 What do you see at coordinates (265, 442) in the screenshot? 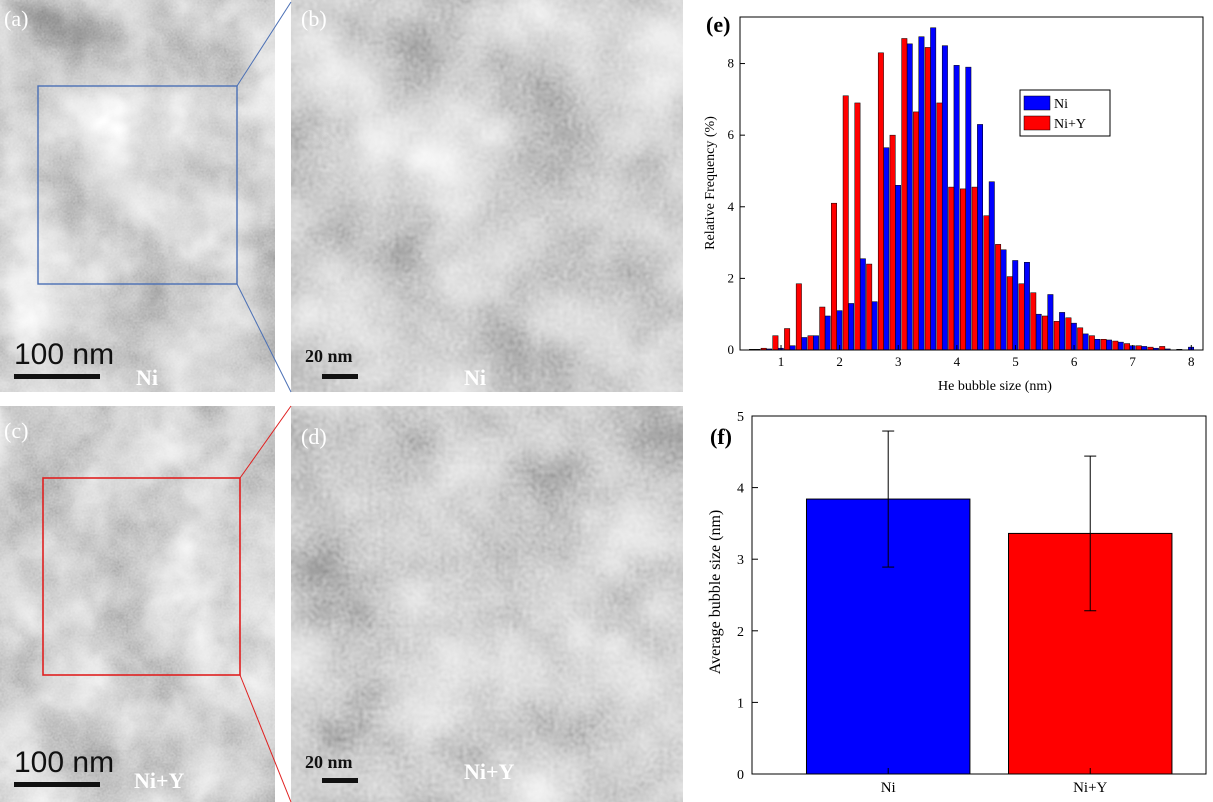
I see `roi-connector-c-top` at bounding box center [265, 442].